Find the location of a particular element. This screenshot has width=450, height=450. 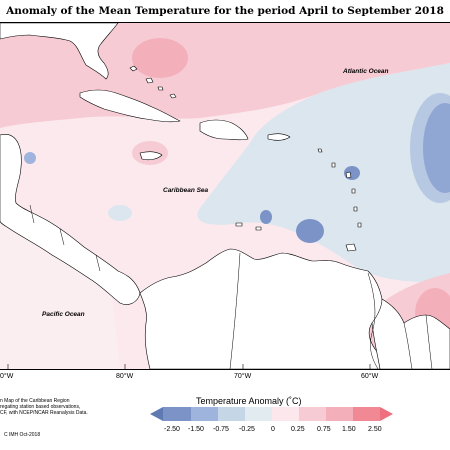

credit-line-1: n Map of the Caribbean Region is located at coordinates (35, 401).